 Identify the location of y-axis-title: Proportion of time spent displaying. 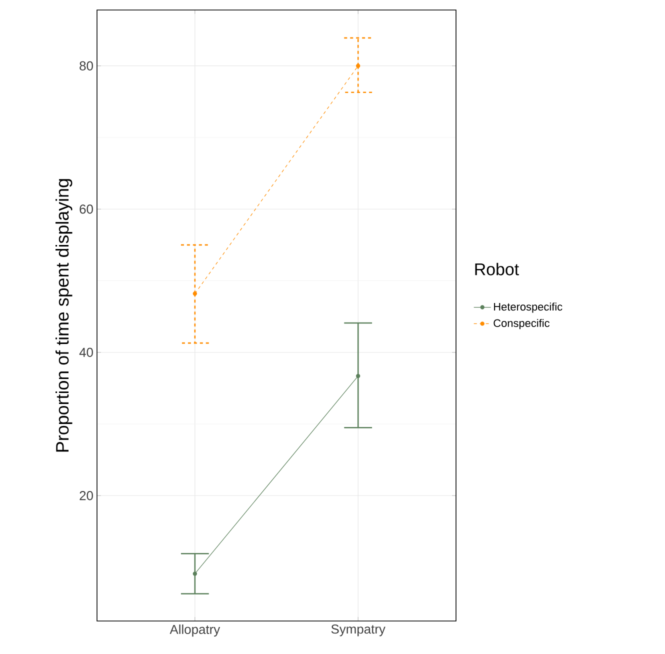
(64, 315).